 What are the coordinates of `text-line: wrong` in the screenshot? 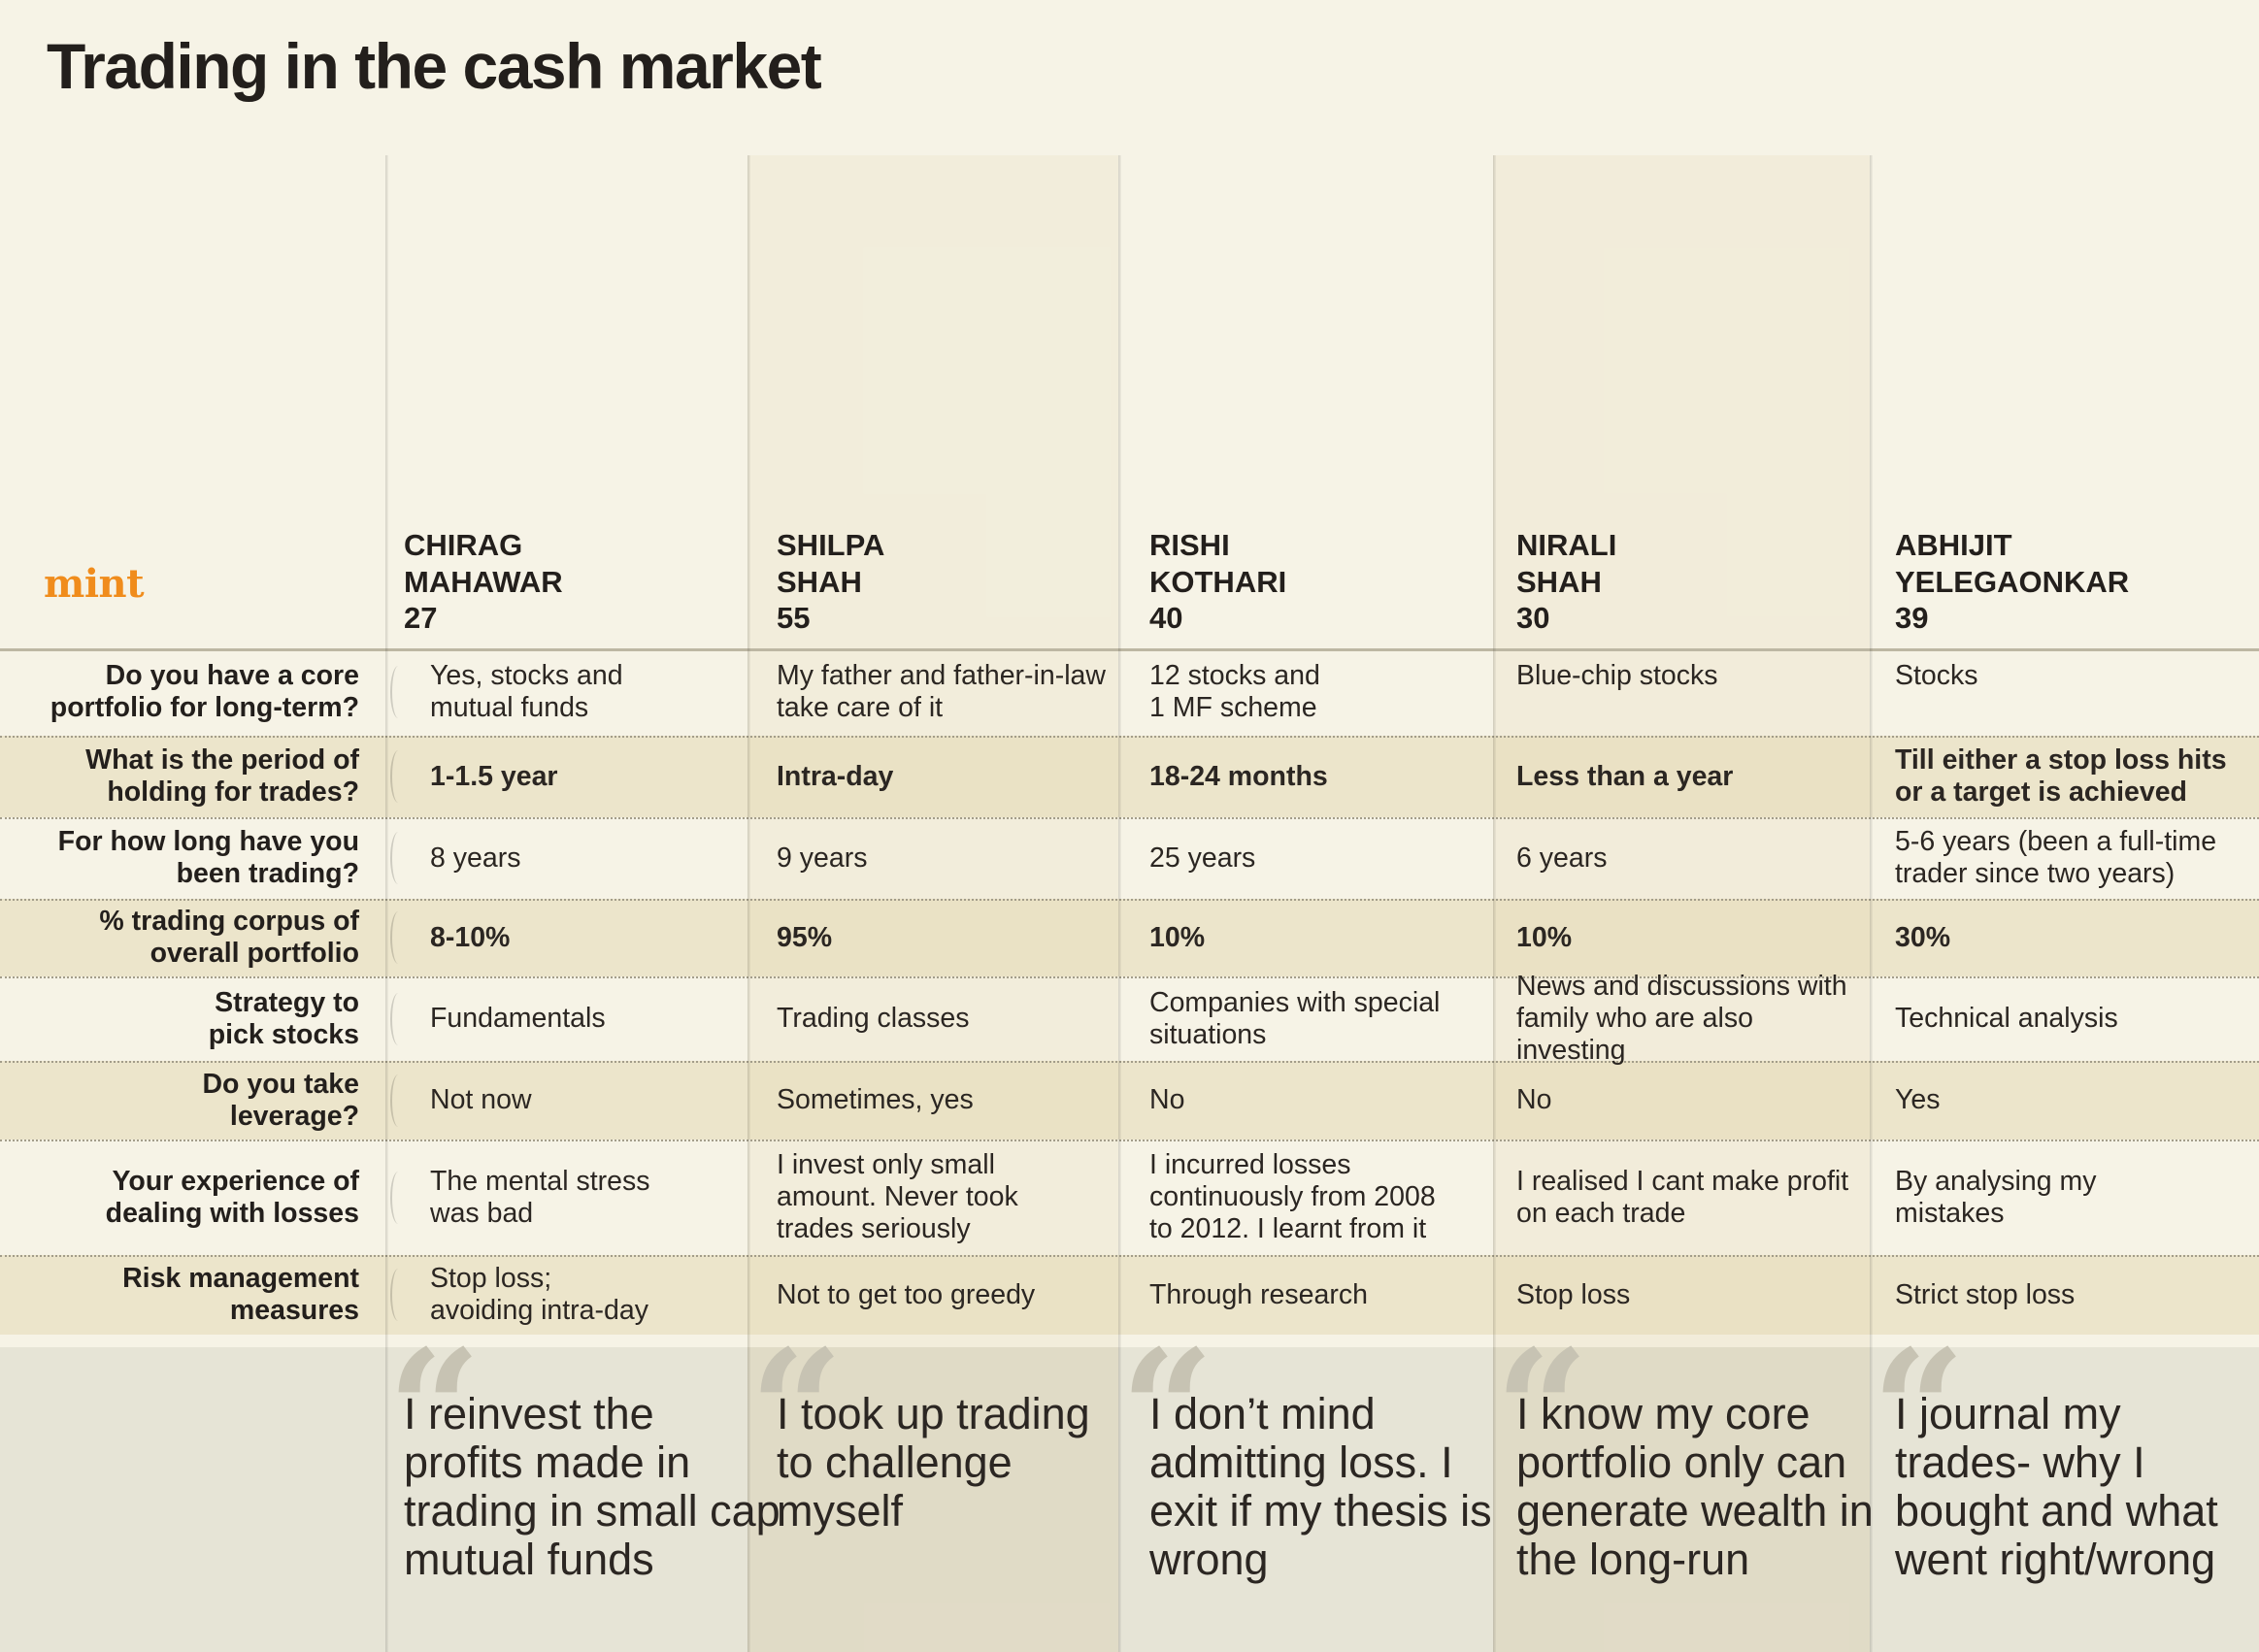 It's located at (1209, 1559).